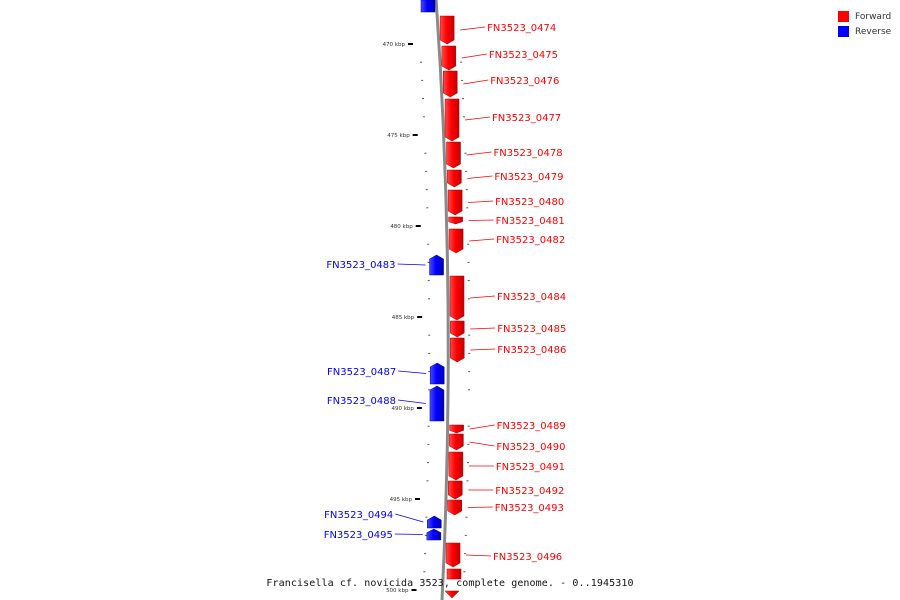  What do you see at coordinates (402, 409) in the screenshot?
I see `tick-label: 490 kbp` at bounding box center [402, 409].